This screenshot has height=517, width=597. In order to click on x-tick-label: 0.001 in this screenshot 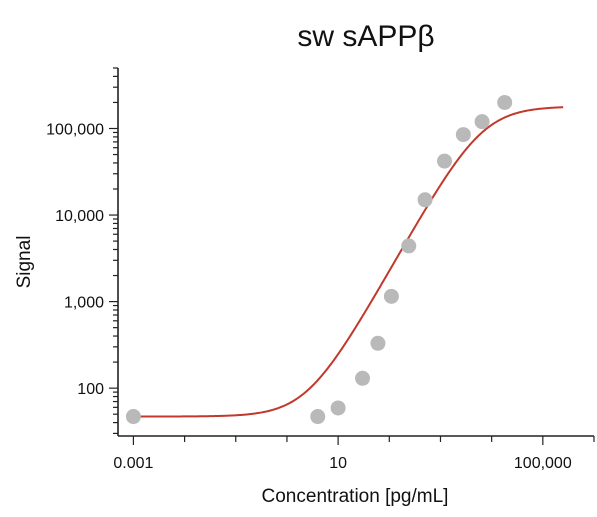, I will do `click(133, 463)`.